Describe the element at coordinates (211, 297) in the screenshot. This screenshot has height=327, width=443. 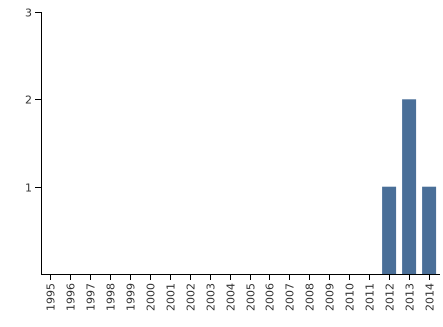
I see `x-tick-label: 2003` at that location.